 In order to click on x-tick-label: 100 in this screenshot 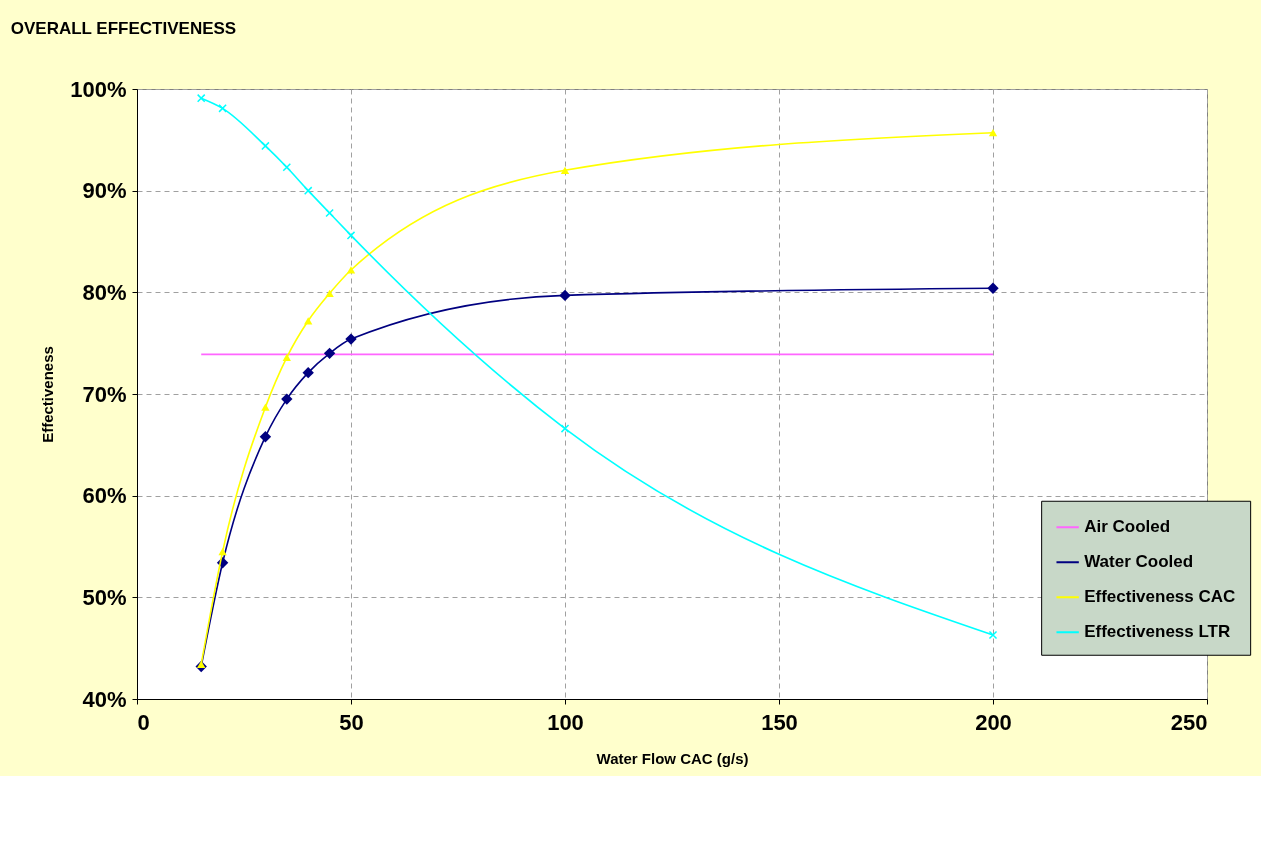, I will do `click(565, 722)`.